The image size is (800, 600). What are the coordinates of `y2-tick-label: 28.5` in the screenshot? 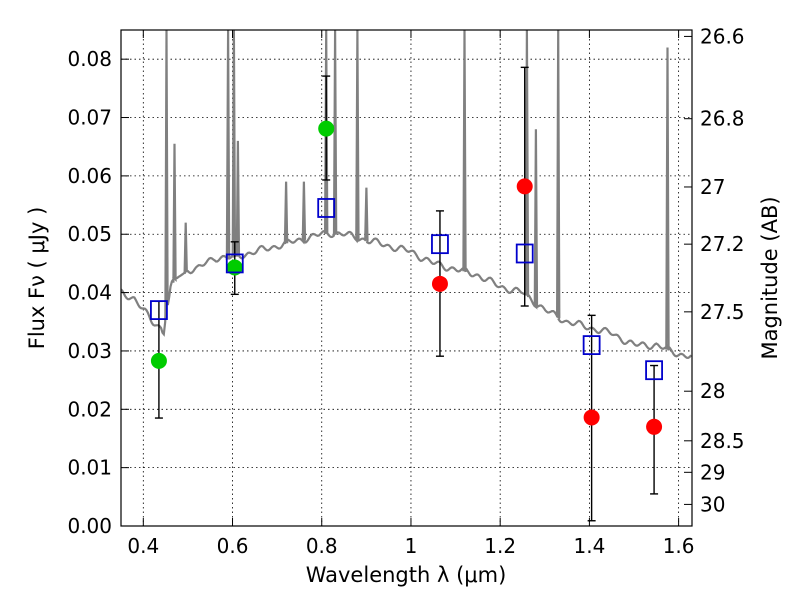 It's located at (722, 441).